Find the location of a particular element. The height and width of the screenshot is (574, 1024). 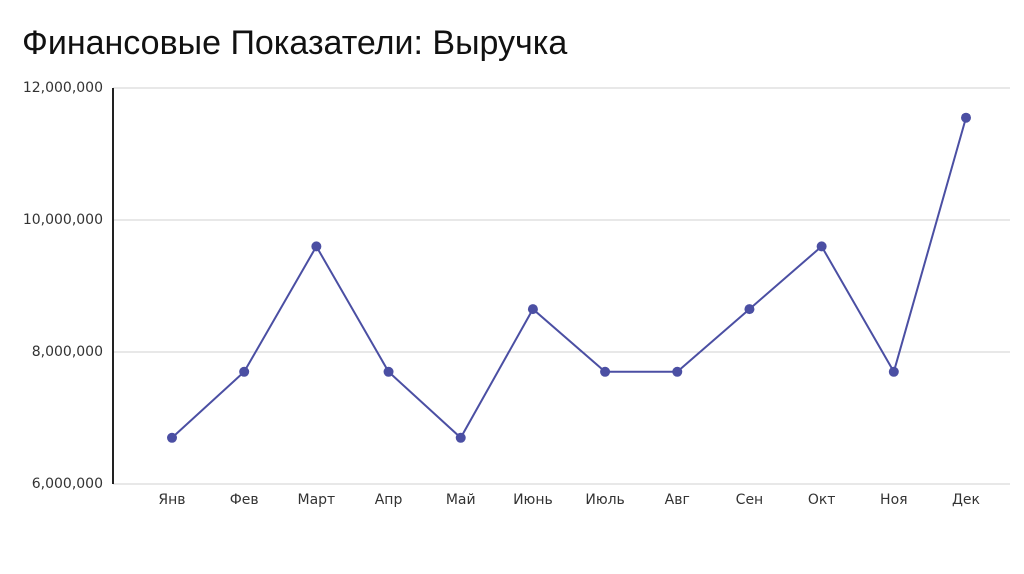

y-tick-label: 12,000,000 is located at coordinates (63, 88).